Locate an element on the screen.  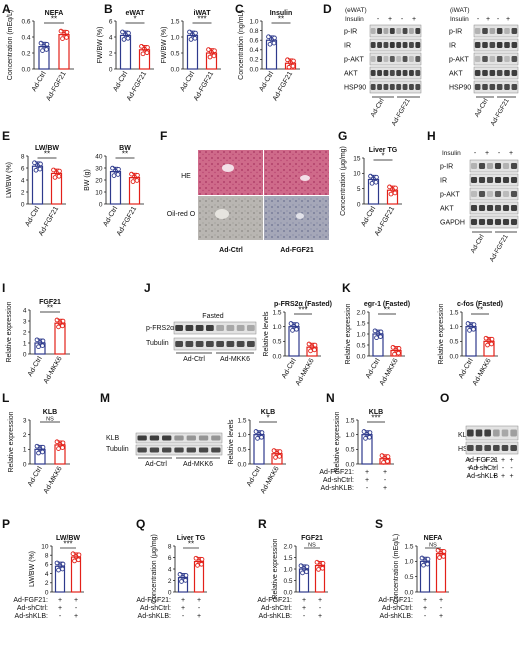
y-axis-label: LW/BW (%) is located at coordinates (32, 569).